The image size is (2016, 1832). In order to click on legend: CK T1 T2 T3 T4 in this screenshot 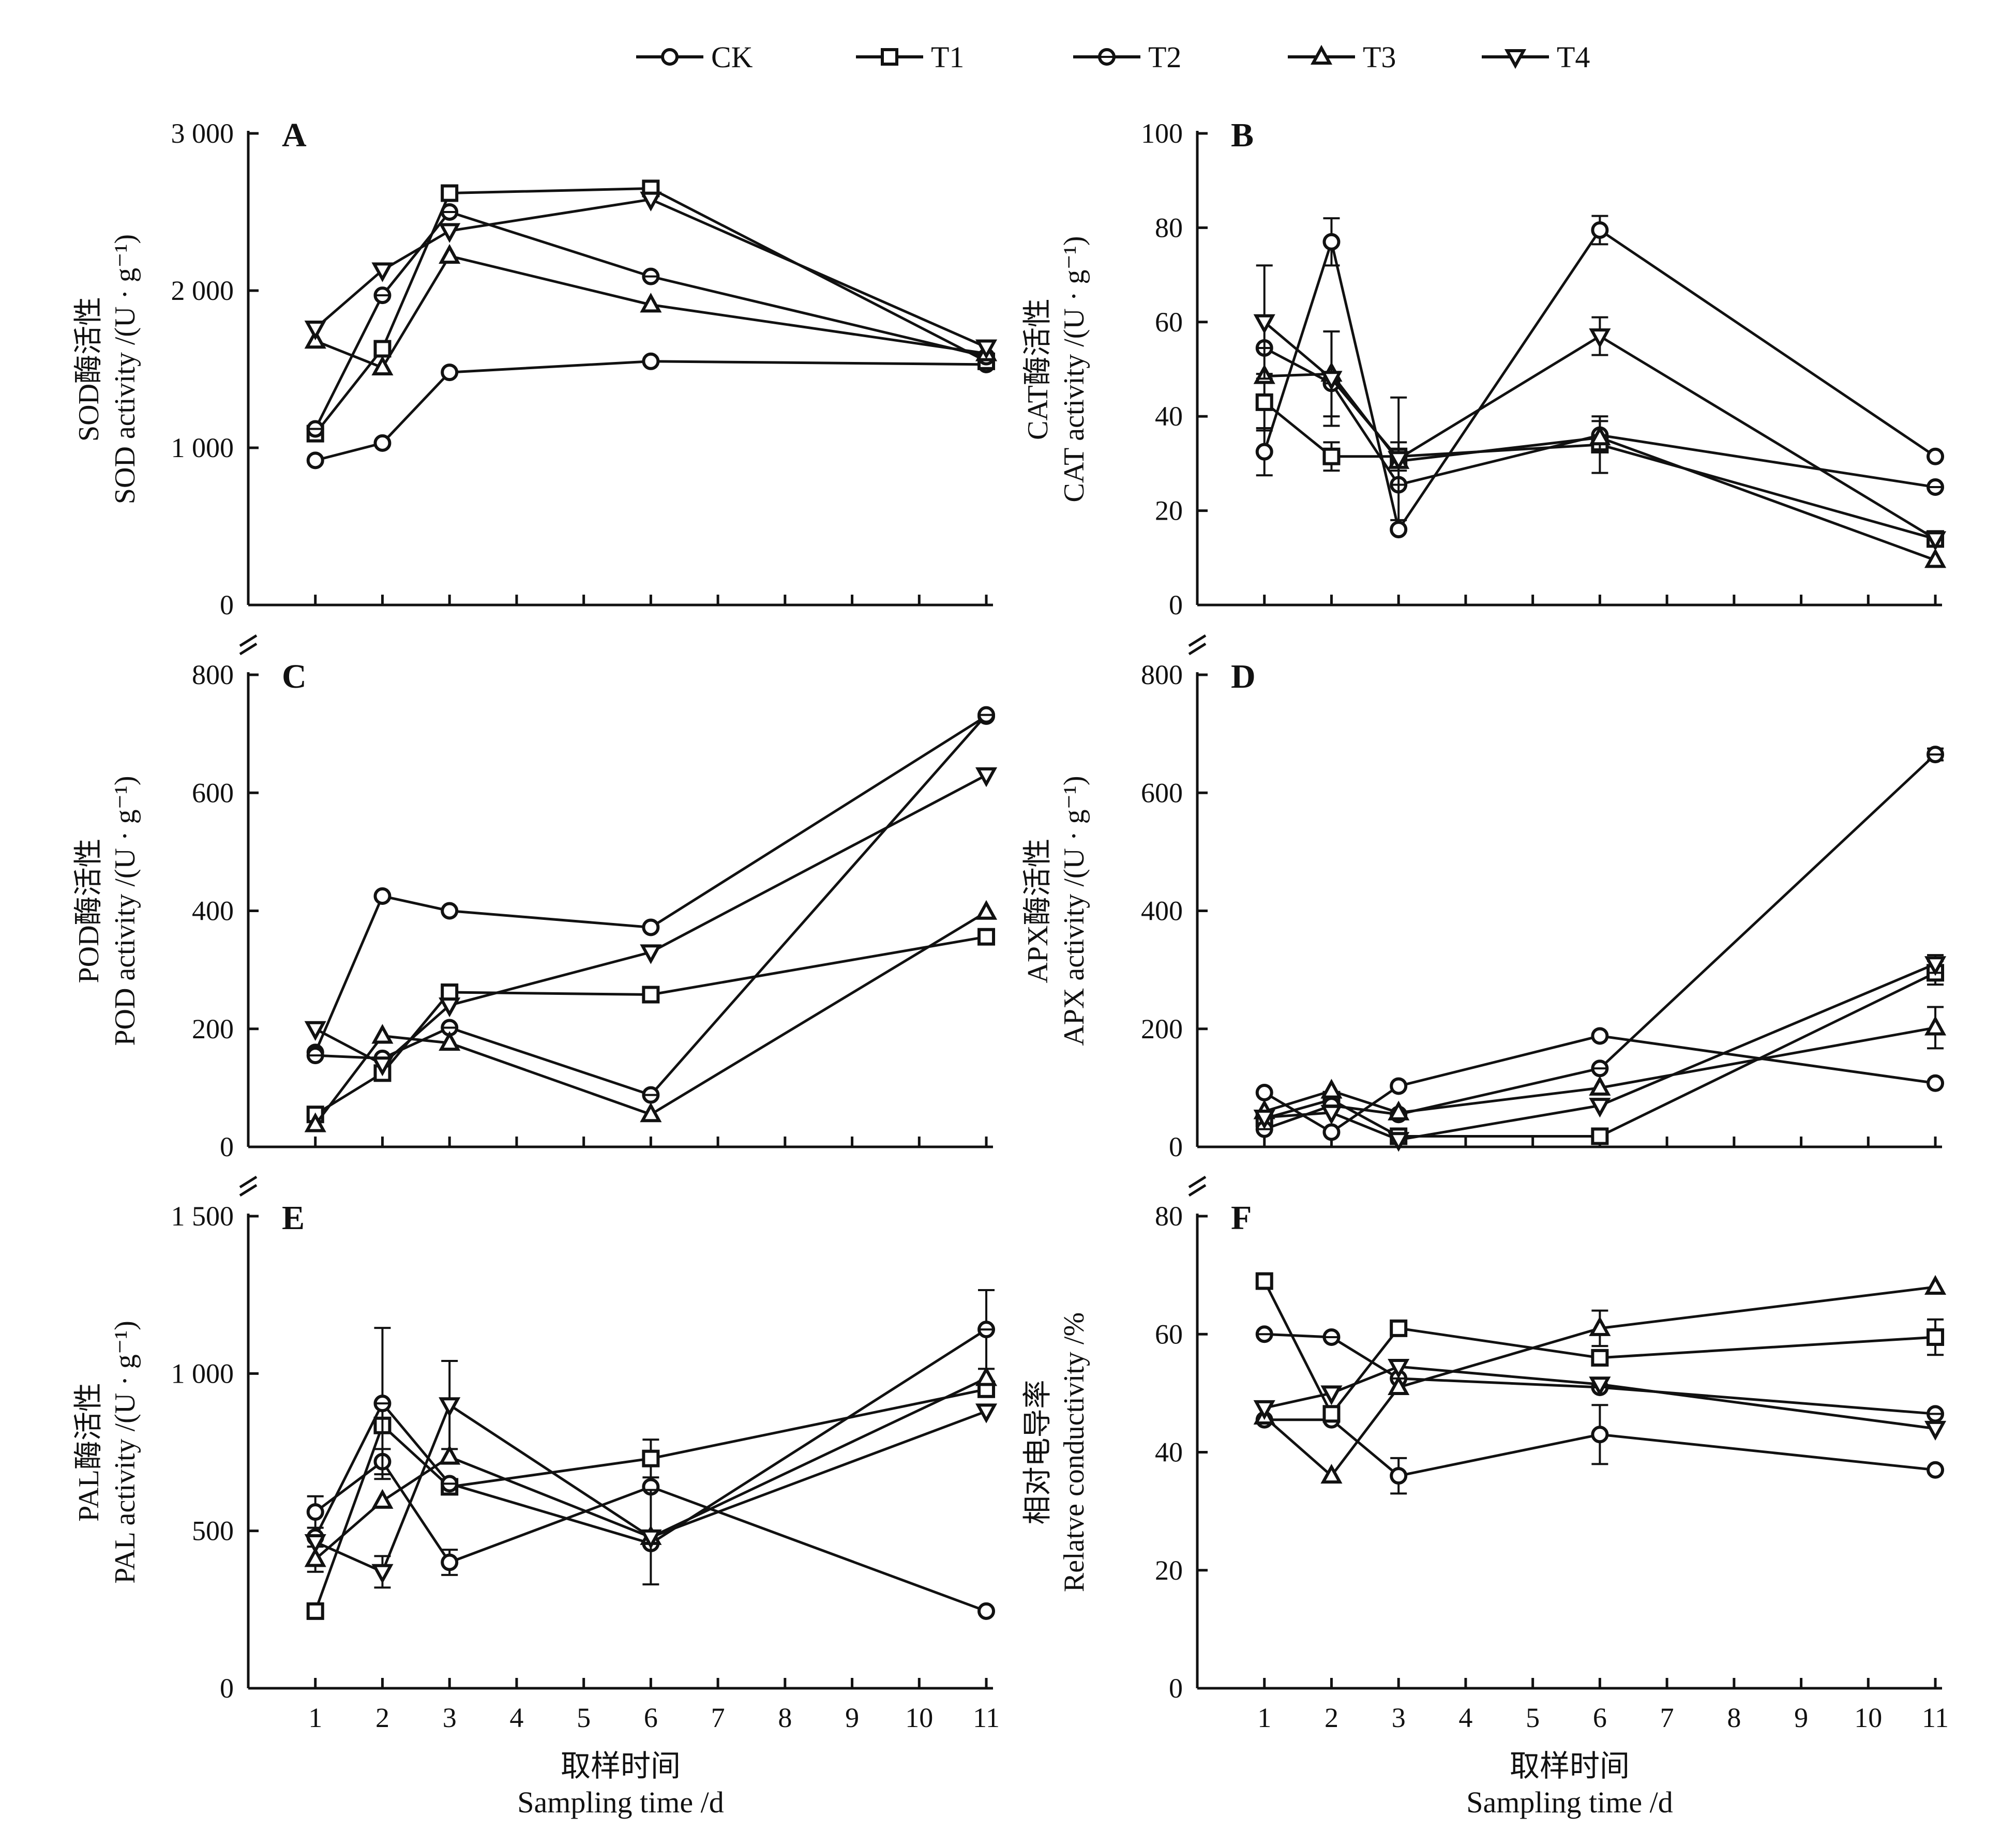, I will do `click(1113, 57)`.